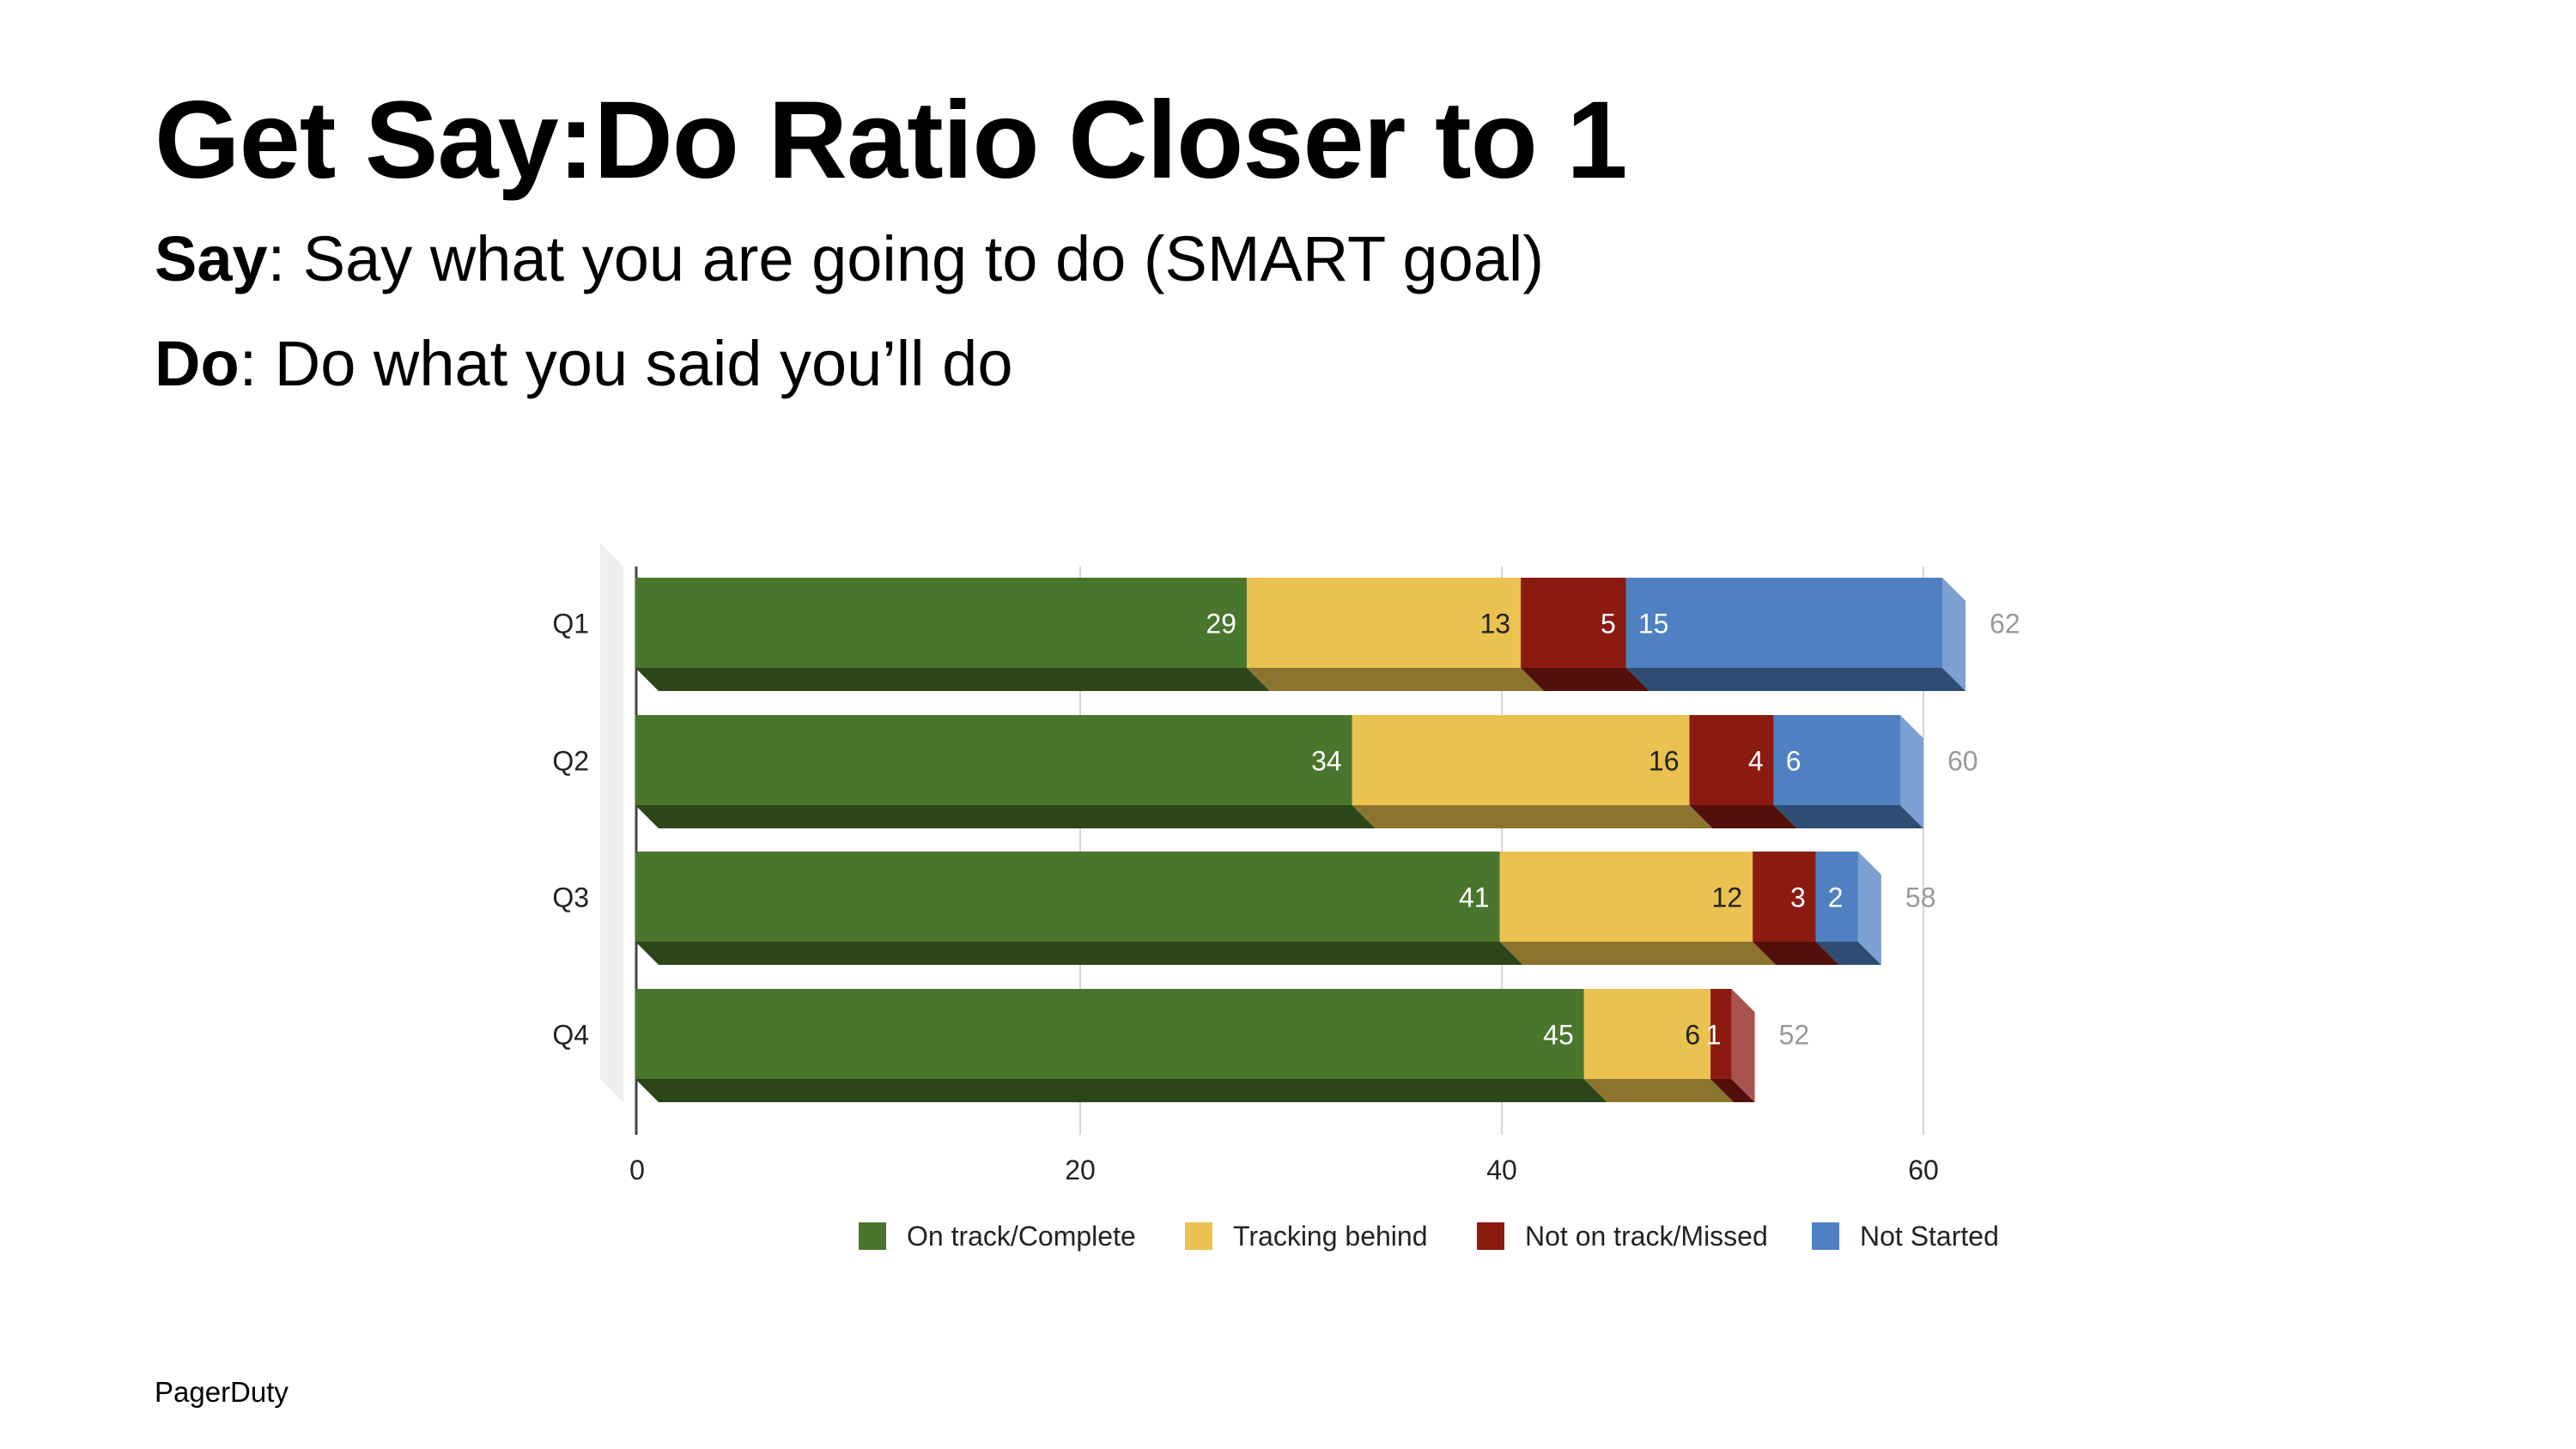 This screenshot has width=2576, height=1449. What do you see at coordinates (1962, 761) in the screenshot?
I see `total-label: 60` at bounding box center [1962, 761].